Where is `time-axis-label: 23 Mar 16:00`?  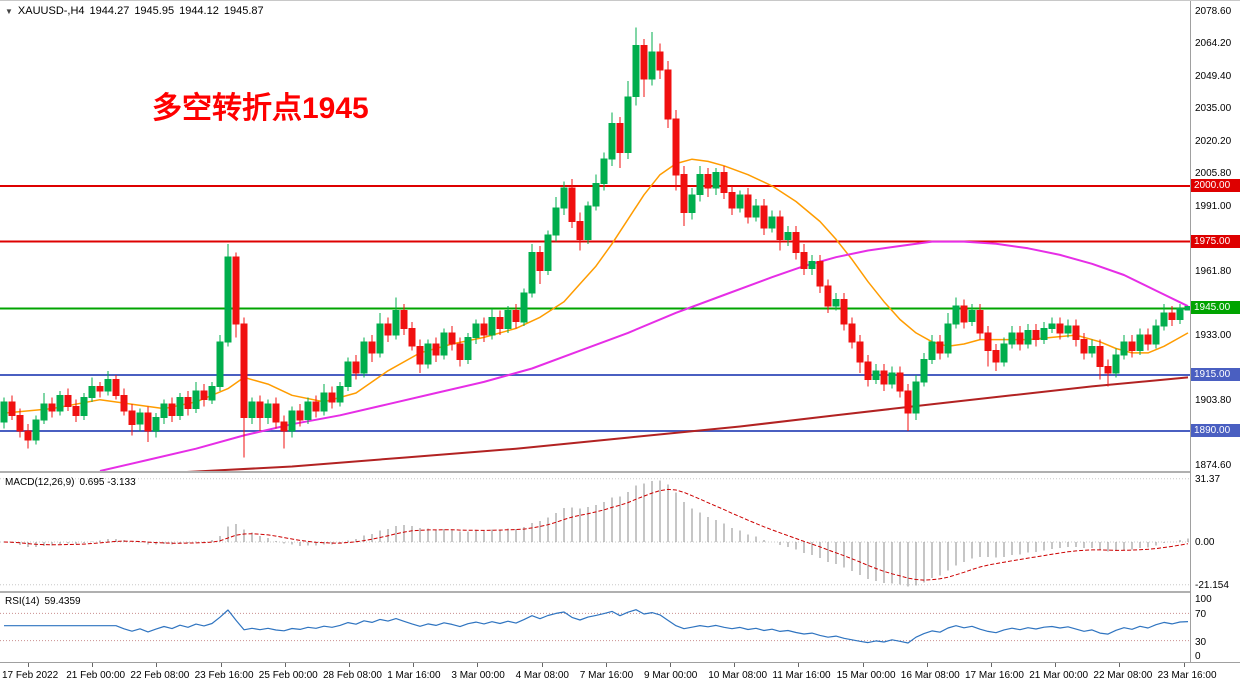 time-axis-label: 23 Mar 16:00 is located at coordinates (1187, 675).